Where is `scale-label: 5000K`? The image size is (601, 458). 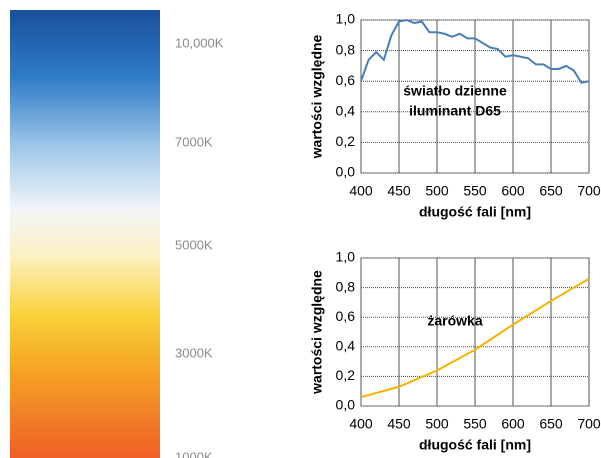
scale-label: 5000K is located at coordinates (194, 244).